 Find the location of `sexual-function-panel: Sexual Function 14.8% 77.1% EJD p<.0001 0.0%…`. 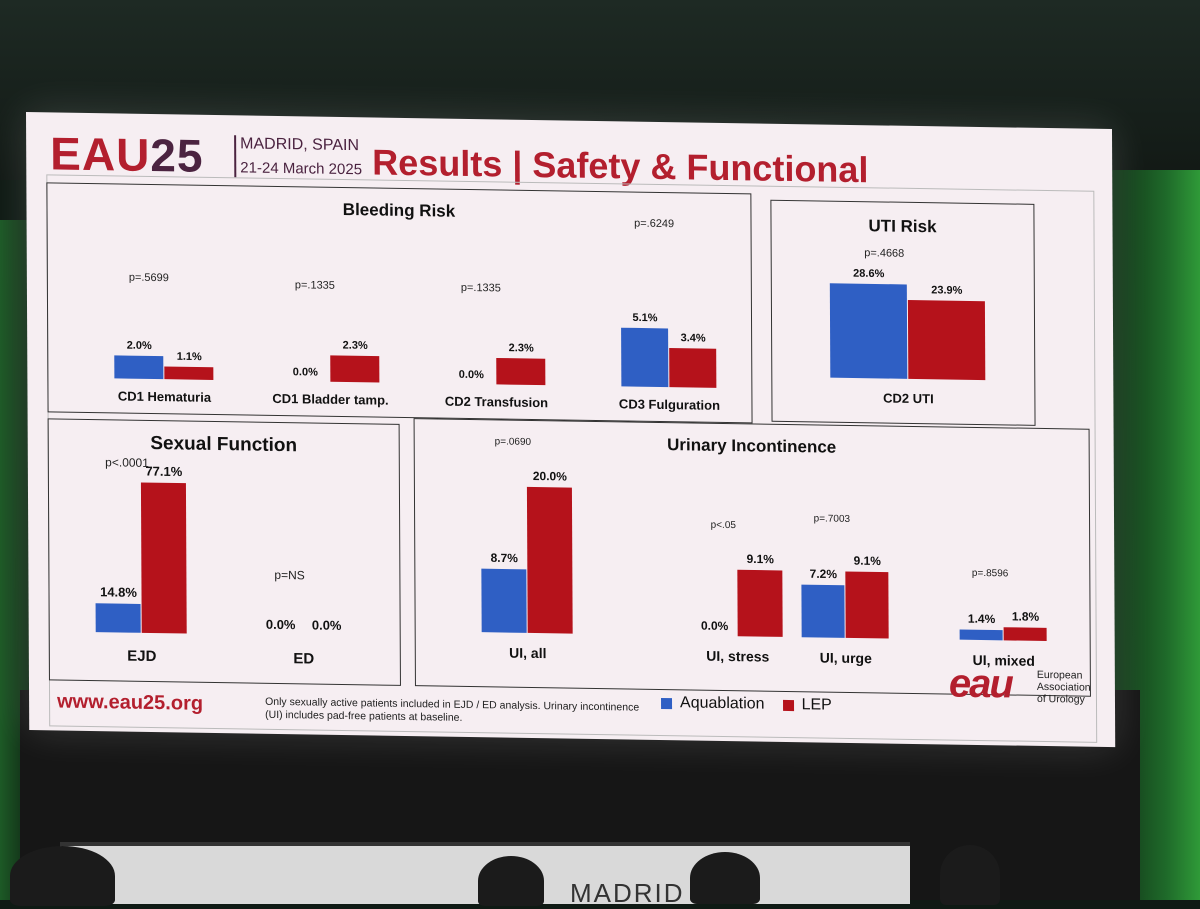

sexual-function-panel: Sexual Function 14.8% 77.1% EJD p<.0001 0.0%… is located at coordinates (224, 552).